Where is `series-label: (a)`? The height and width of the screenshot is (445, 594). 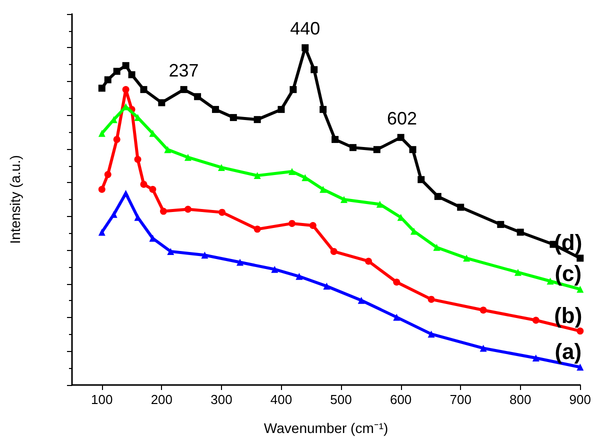
series-label: (a) is located at coordinates (568, 351).